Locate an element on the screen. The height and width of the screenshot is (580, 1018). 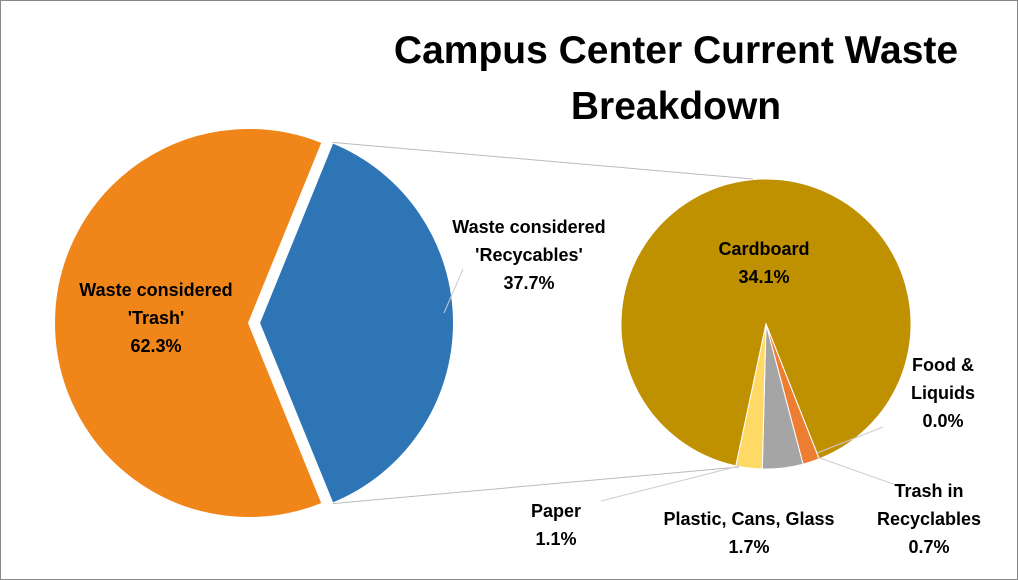
value-label: 1.1% is located at coordinates (556, 539).